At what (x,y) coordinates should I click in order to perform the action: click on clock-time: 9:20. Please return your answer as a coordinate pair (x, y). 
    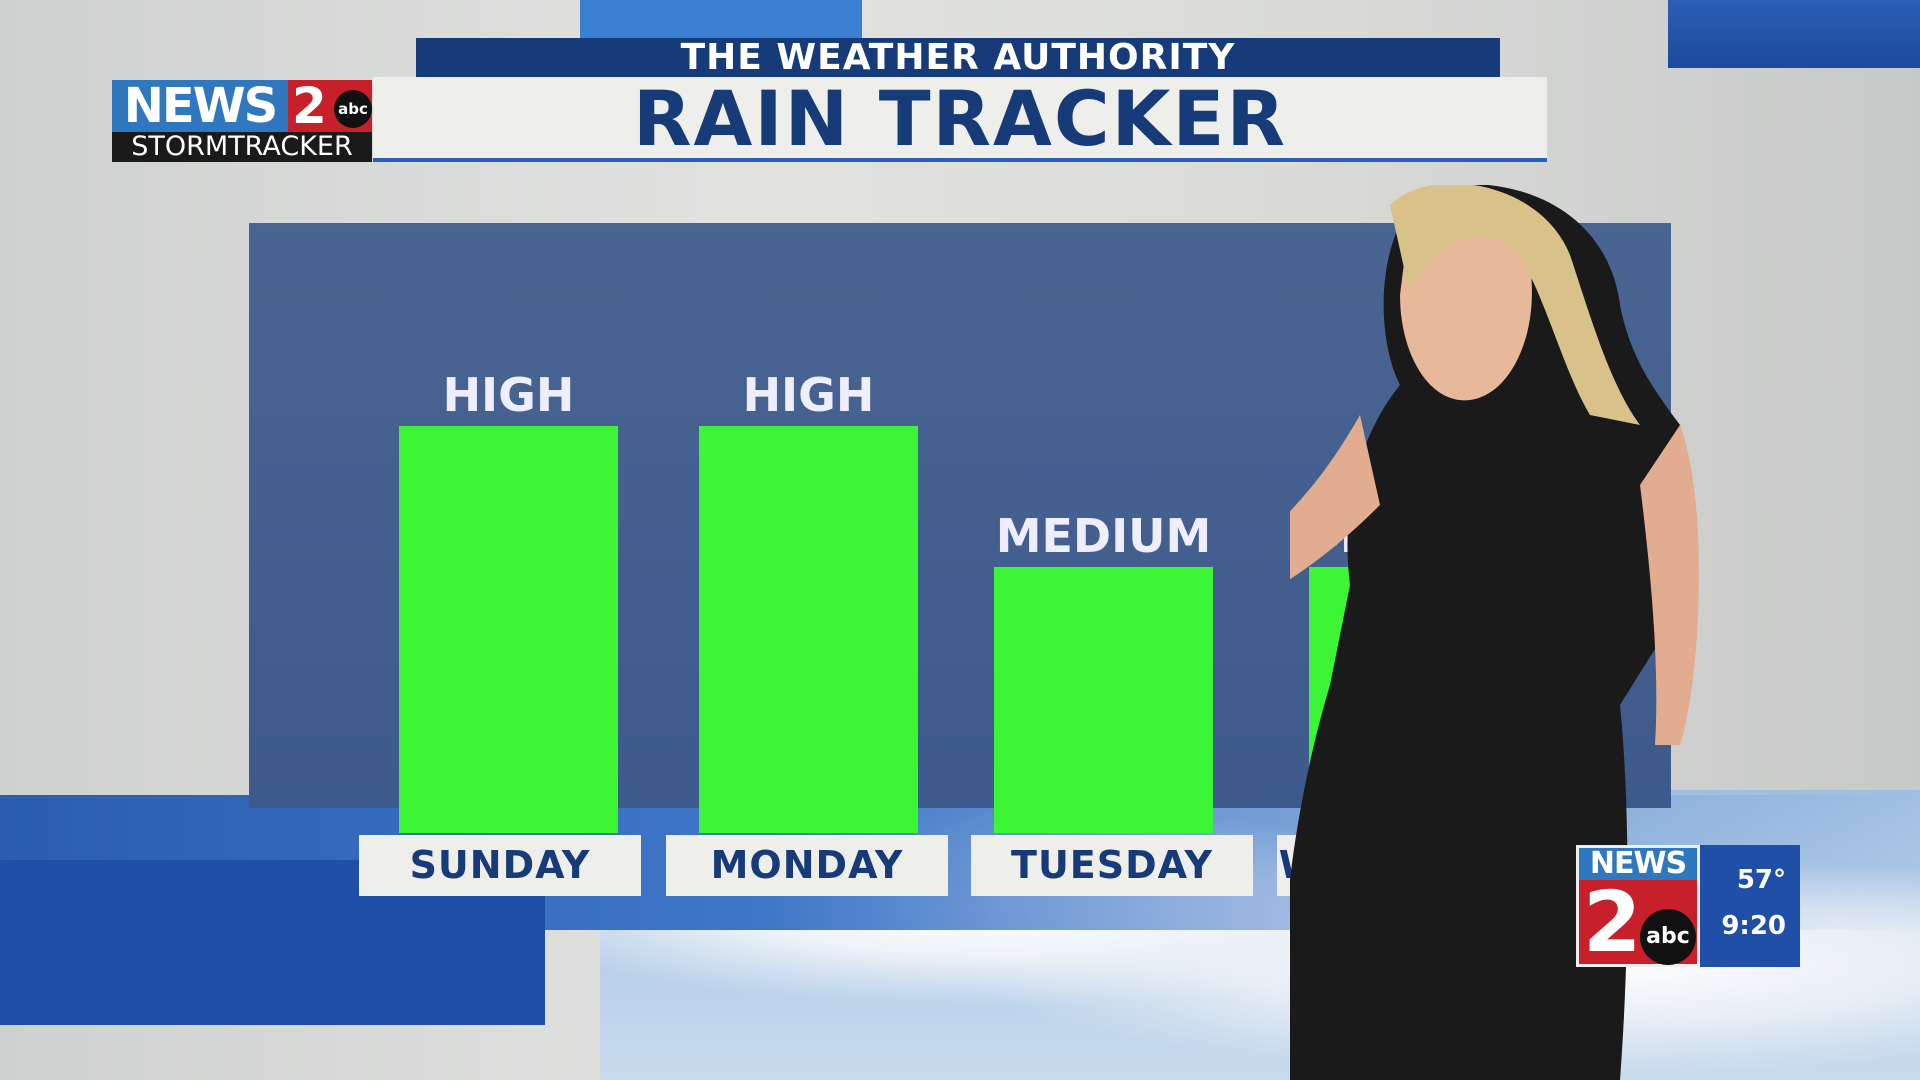
    Looking at the image, I should click on (1753, 926).